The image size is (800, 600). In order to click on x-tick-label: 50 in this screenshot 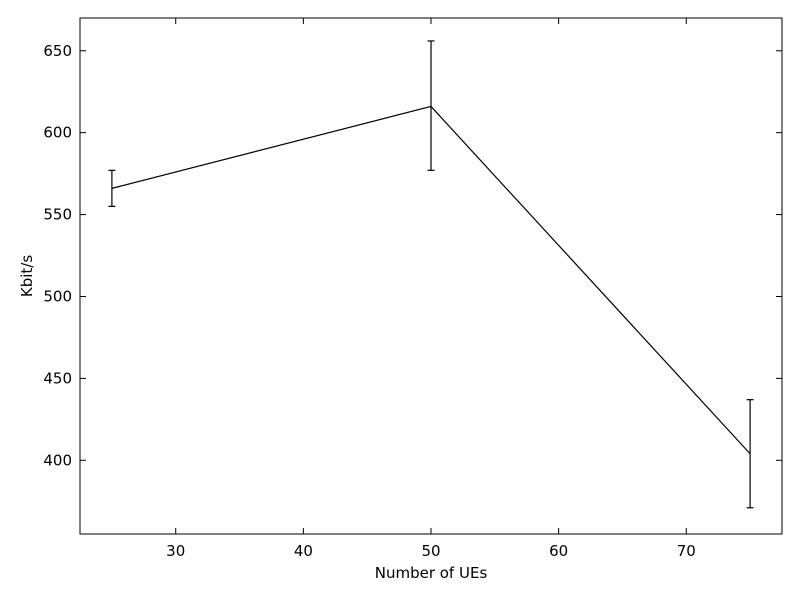, I will do `click(430, 551)`.